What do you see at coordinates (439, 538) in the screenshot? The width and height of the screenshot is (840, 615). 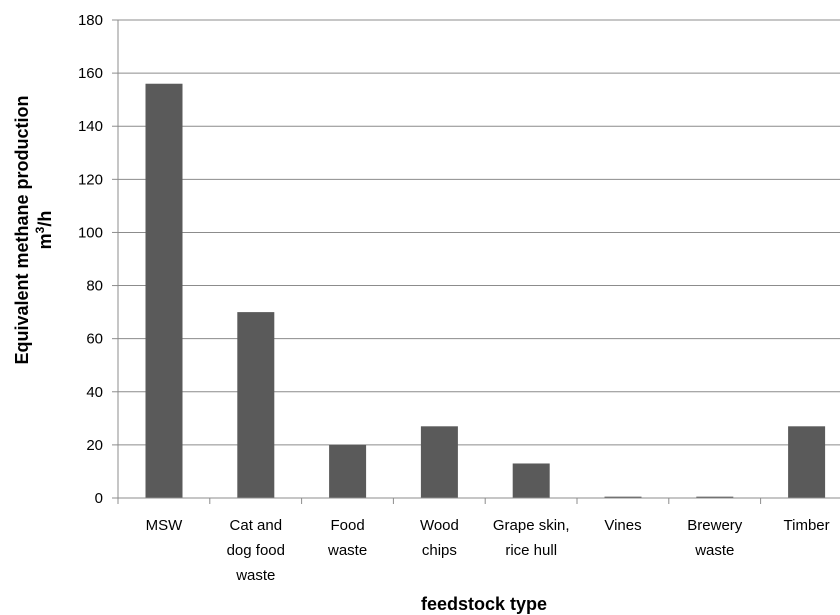 I see `x-category-label: Wood chips` at bounding box center [439, 538].